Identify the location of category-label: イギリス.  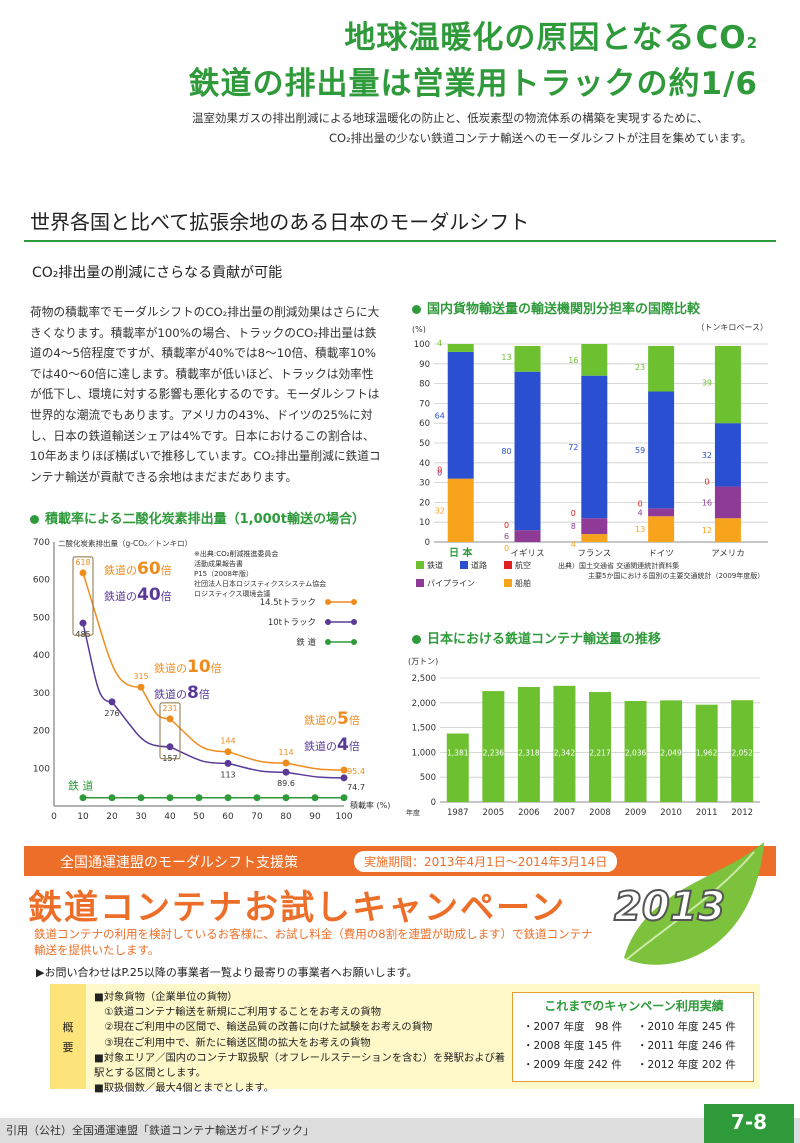
(528, 554).